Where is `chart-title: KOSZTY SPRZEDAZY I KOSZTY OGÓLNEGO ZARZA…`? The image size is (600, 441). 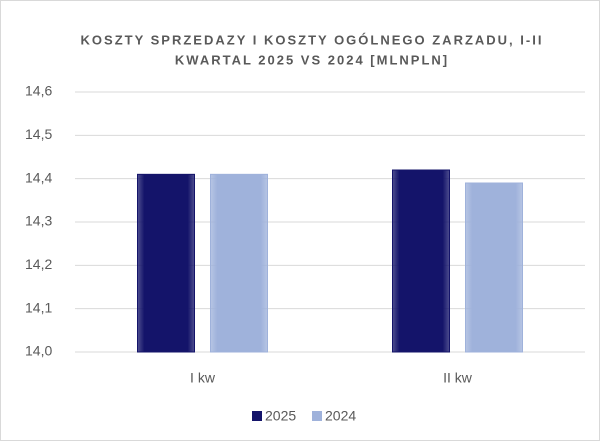 chart-title: KOSZTY SPRZEDAZY I KOSZTY OGÓLNEGO ZARZA… is located at coordinates (312, 39).